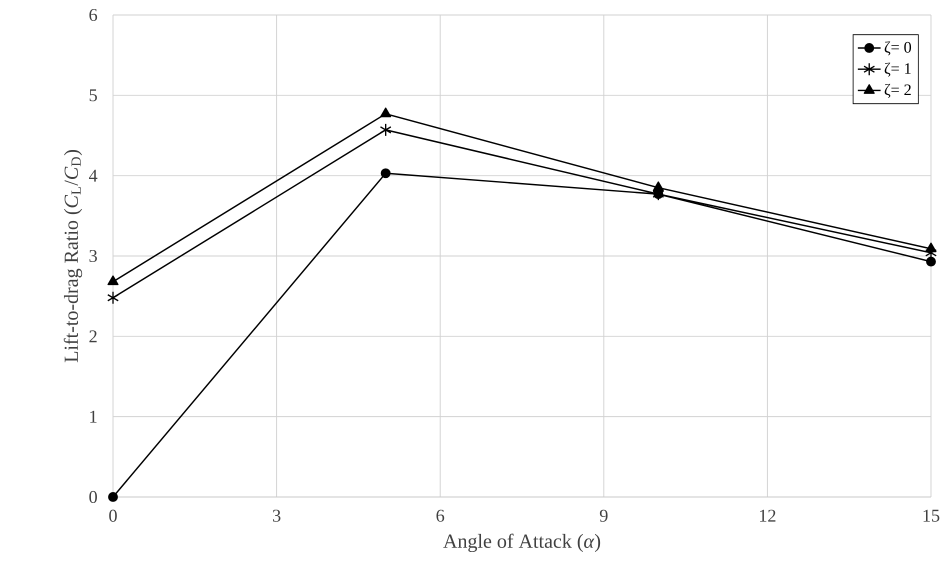  What do you see at coordinates (604, 516) in the screenshot?
I see `x-tick-label: 9` at bounding box center [604, 516].